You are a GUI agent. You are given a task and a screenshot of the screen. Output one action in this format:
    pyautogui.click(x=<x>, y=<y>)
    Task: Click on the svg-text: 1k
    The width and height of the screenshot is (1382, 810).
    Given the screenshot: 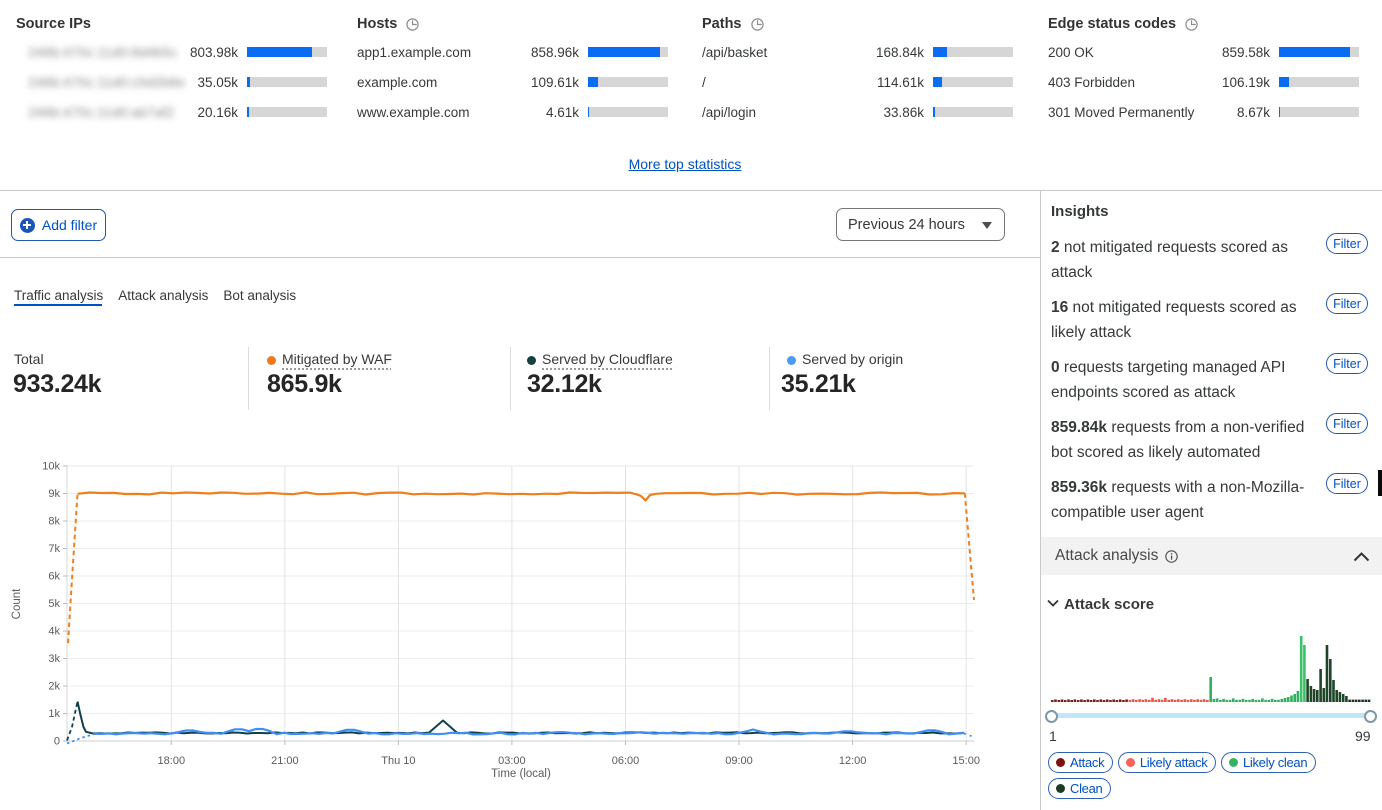 What is the action you would take?
    pyautogui.click(x=54, y=714)
    